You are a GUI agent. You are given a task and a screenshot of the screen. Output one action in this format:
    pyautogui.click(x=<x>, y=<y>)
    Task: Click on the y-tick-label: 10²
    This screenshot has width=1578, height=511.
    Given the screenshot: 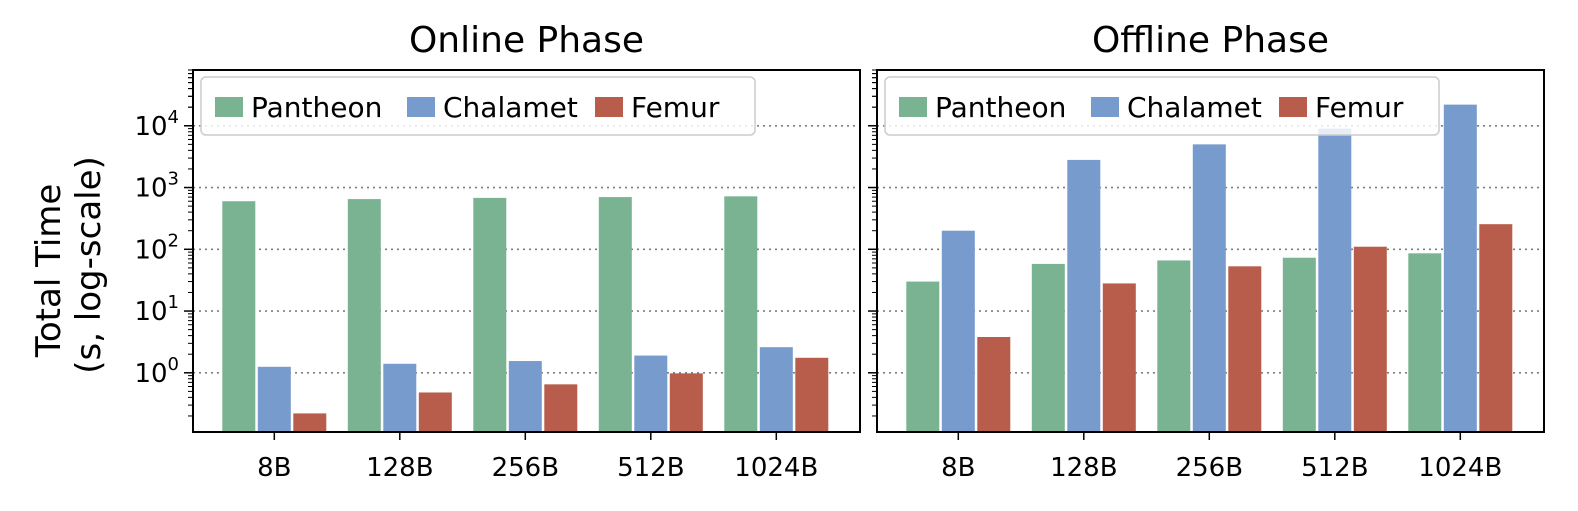 What is the action you would take?
    pyautogui.click(x=156, y=247)
    